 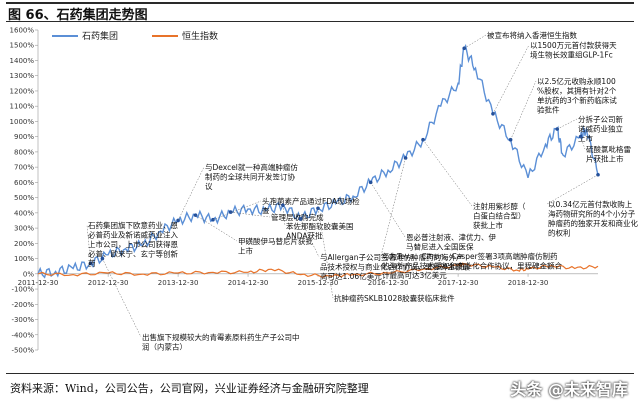 I want to click on annotation-text: 注射用紫杉醇（白蛋白结合型）获批上市, so click(x=499, y=215).